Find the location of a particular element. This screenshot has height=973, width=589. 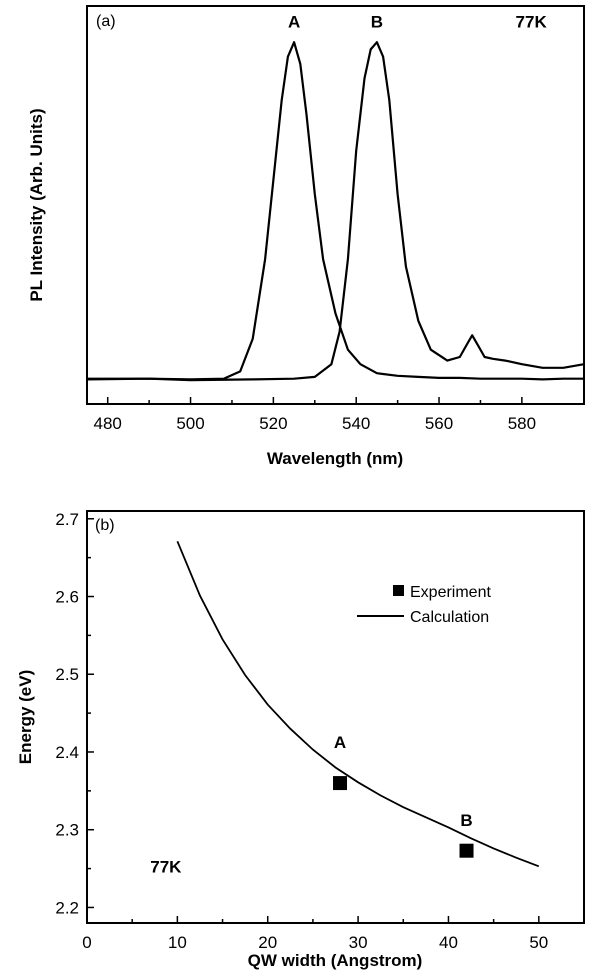

panel-a-x-axis-title: Wavelength (nm) is located at coordinates (335, 458).